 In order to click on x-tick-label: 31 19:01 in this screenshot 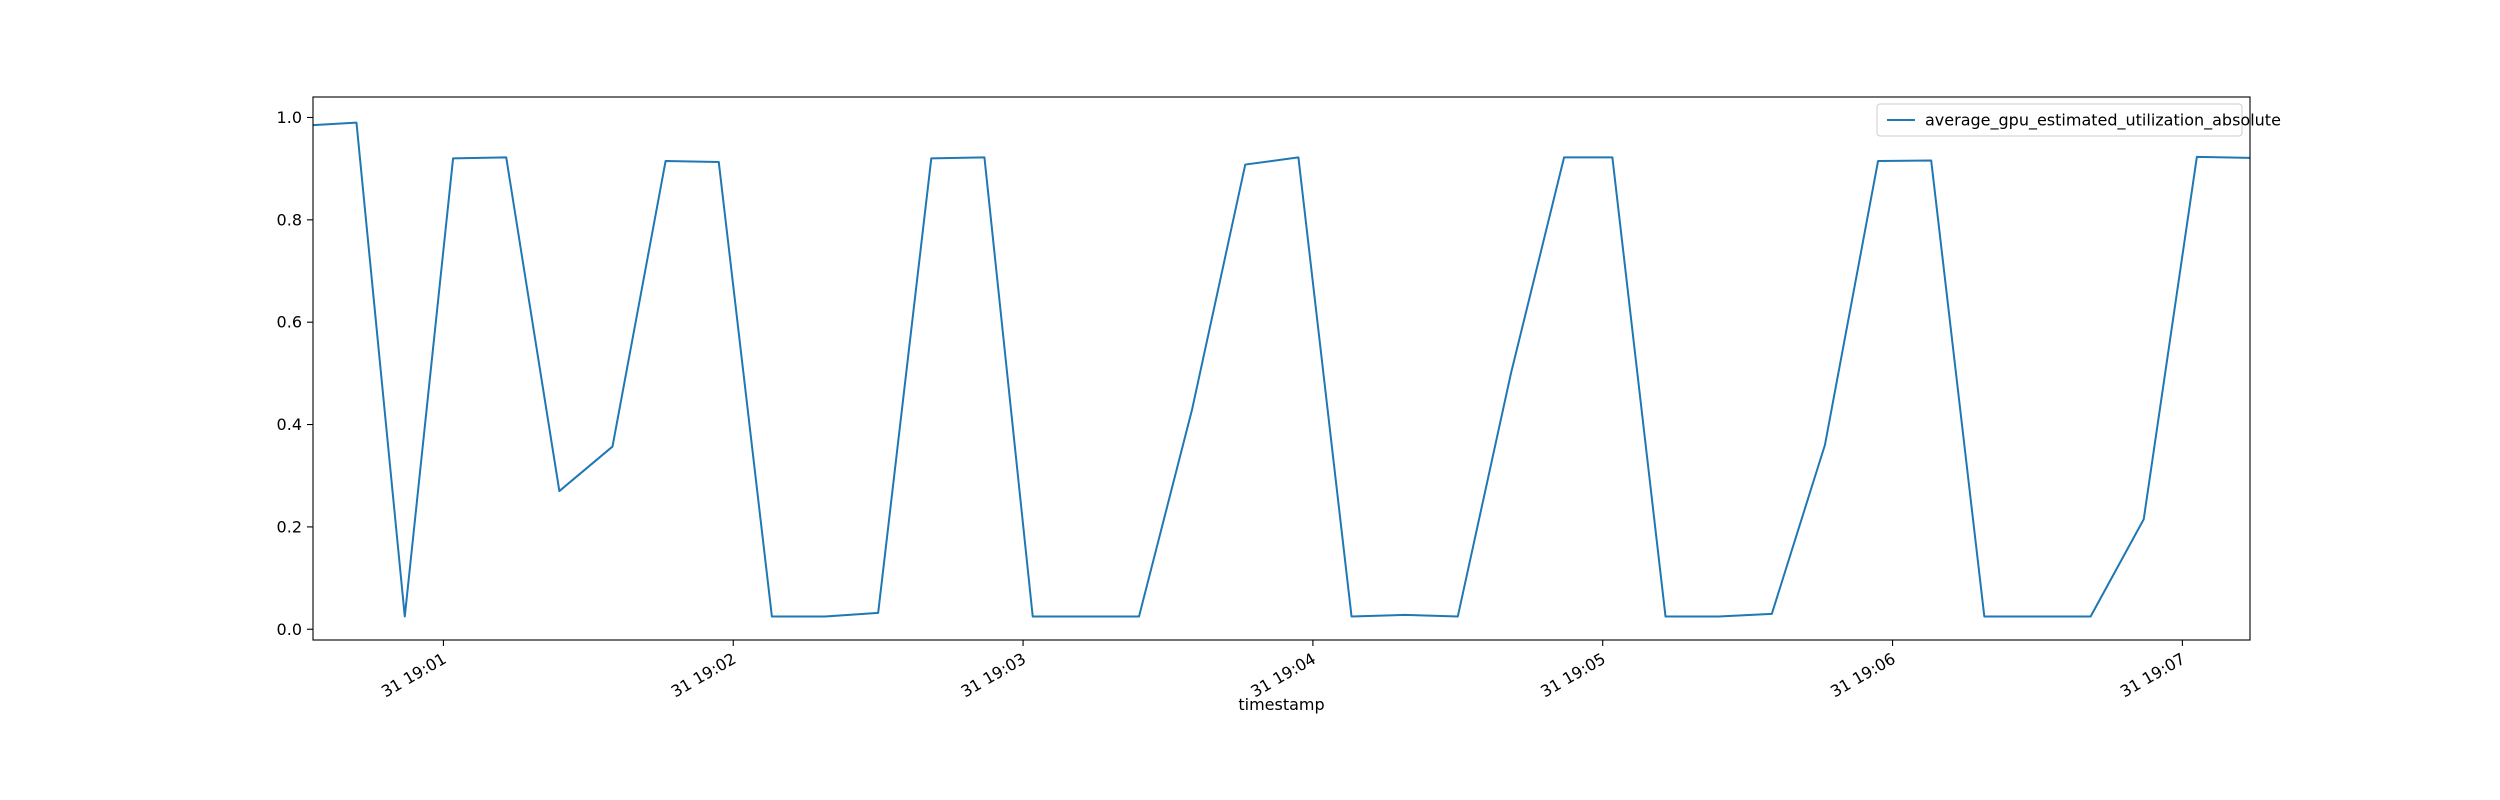, I will do `click(413, 675)`.